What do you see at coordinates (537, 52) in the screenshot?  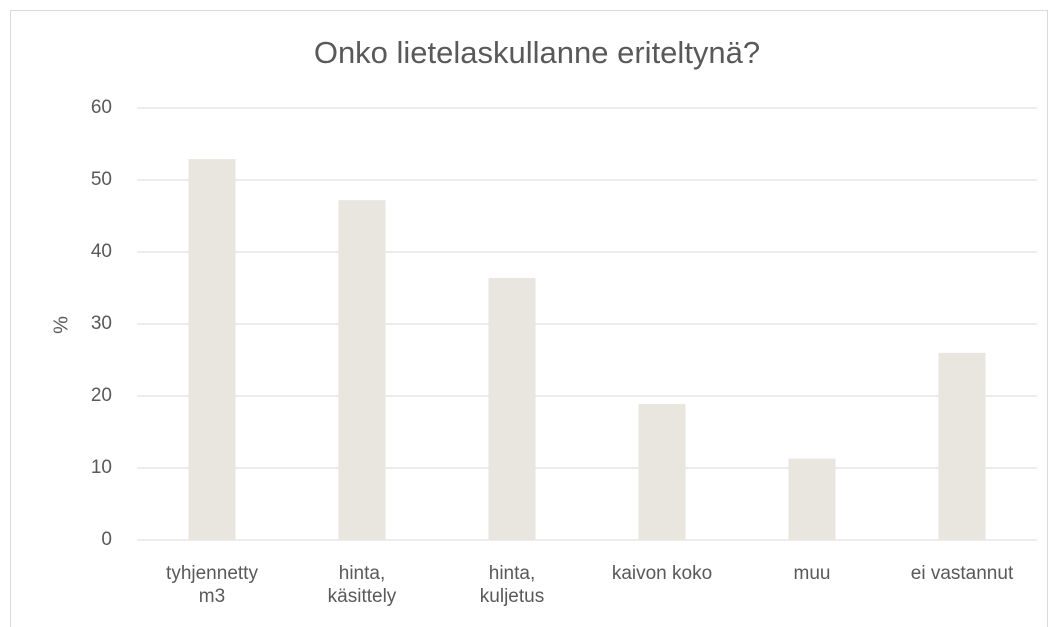 I see `chart-title: Onko lietelaskullanne eriteltynä?` at bounding box center [537, 52].